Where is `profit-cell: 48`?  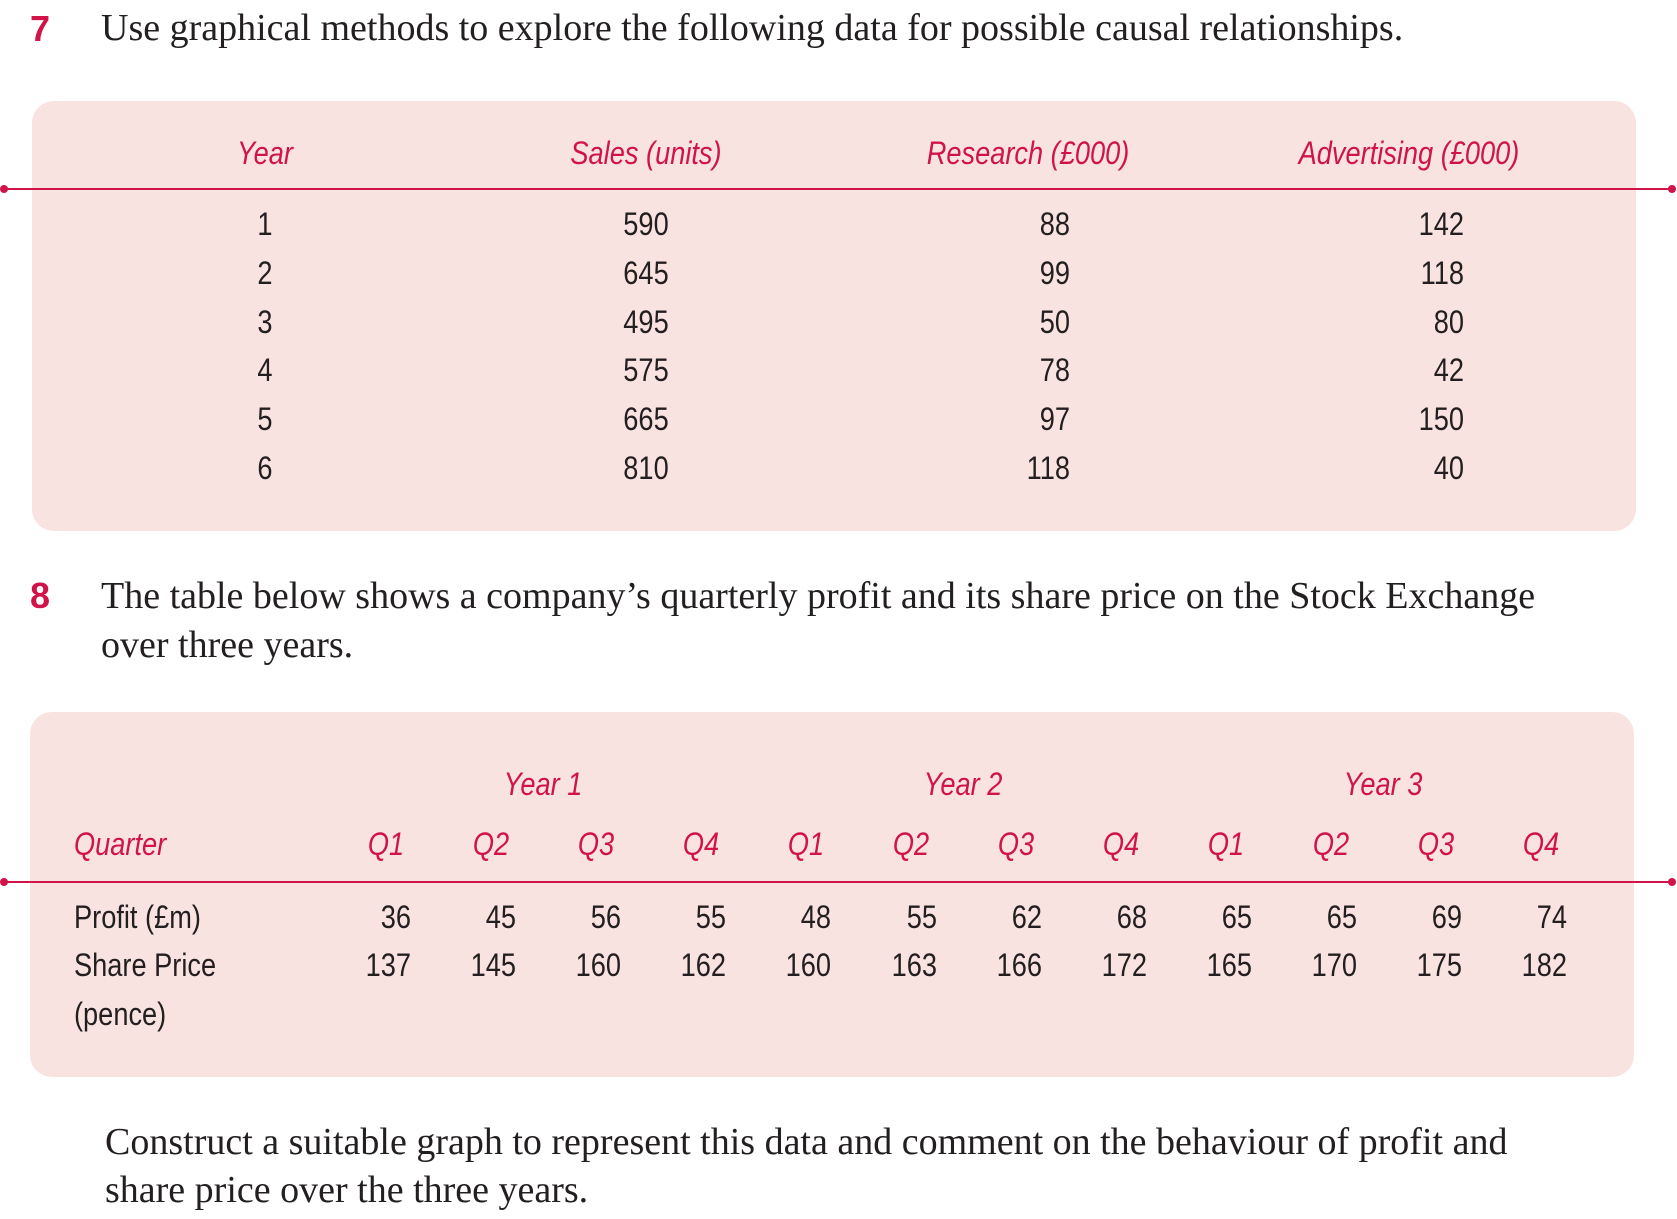
profit-cell: 48 is located at coordinates (816, 917).